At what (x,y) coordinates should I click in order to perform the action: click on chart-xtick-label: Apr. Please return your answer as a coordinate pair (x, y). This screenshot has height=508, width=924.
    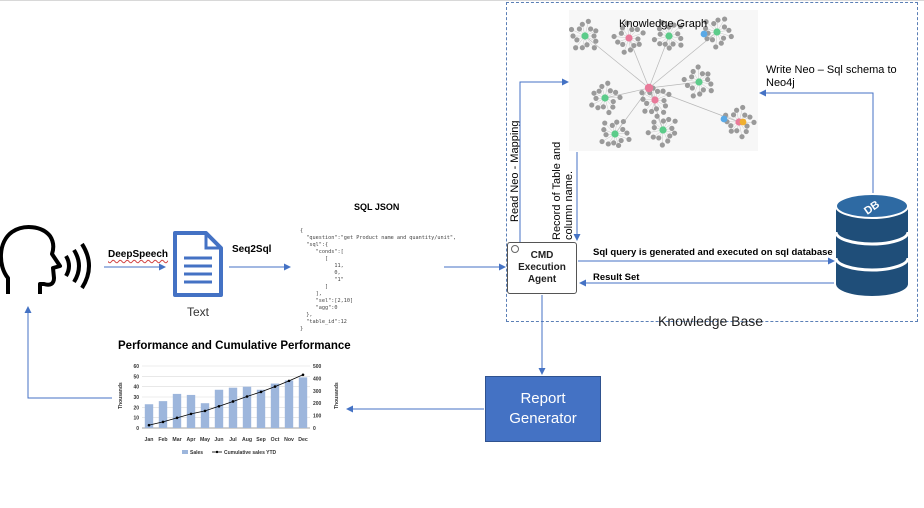
    Looking at the image, I should click on (191, 440).